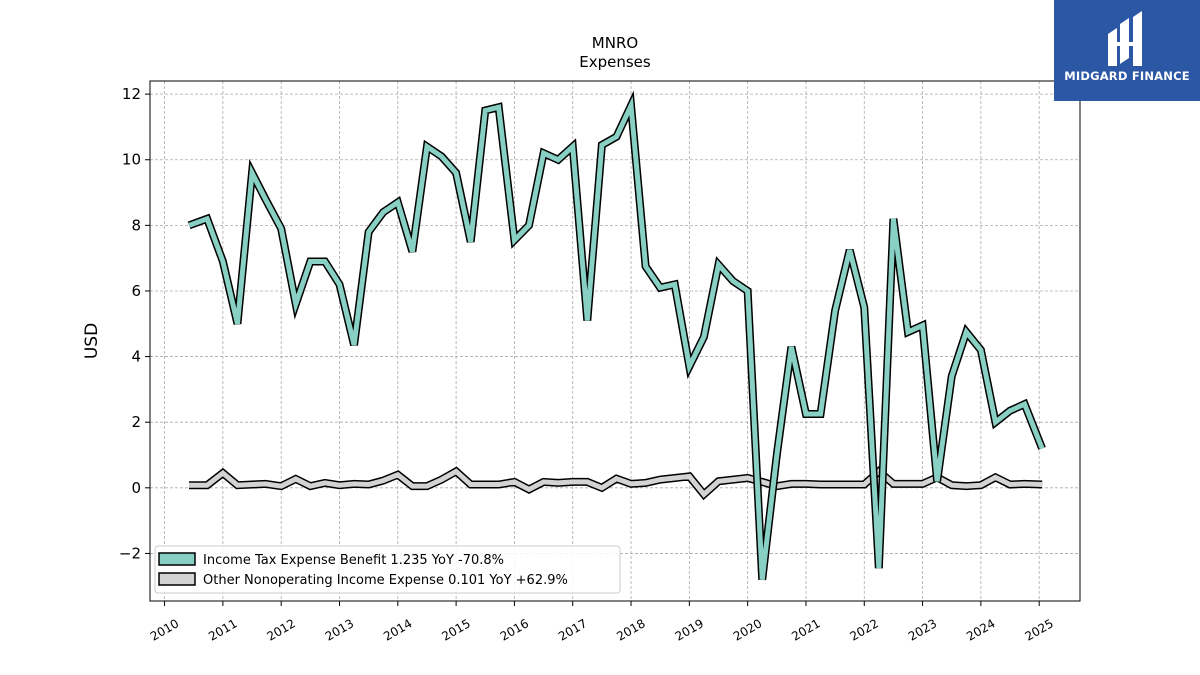 This screenshot has height=675, width=1200. What do you see at coordinates (805, 629) in the screenshot?
I see `x-tick-label: 2021` at bounding box center [805, 629].